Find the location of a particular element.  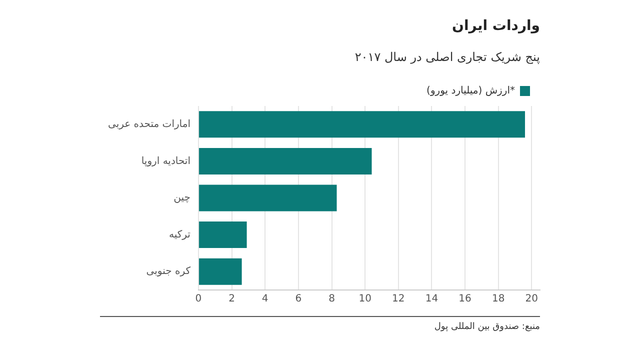

chart-title: واردات ایران is located at coordinates (496, 26).